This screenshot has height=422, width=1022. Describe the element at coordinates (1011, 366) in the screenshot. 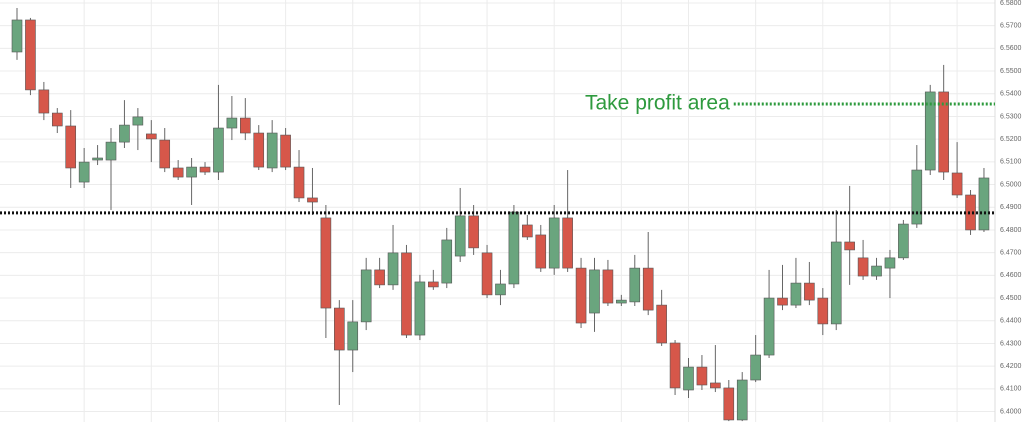

I see `y-tick-label: 6.4200` at that location.